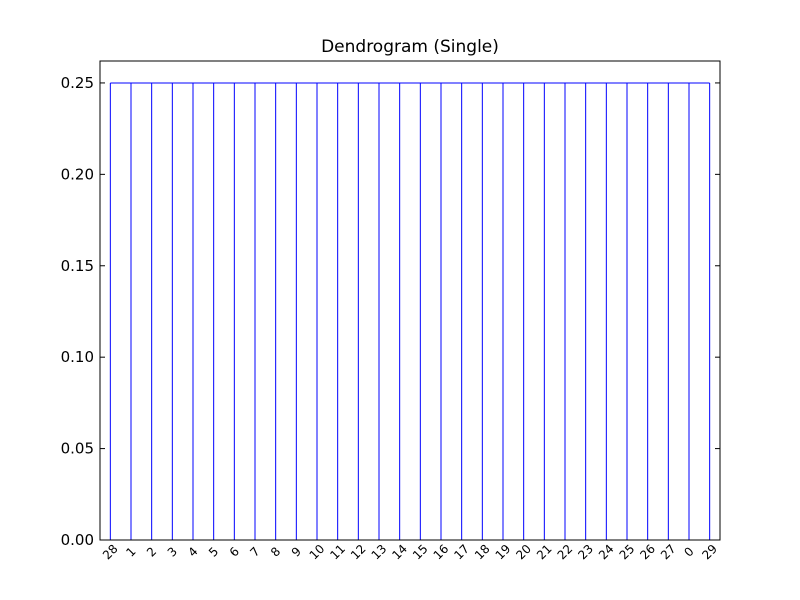  I want to click on x-tick-label: 29, so click(709, 552).